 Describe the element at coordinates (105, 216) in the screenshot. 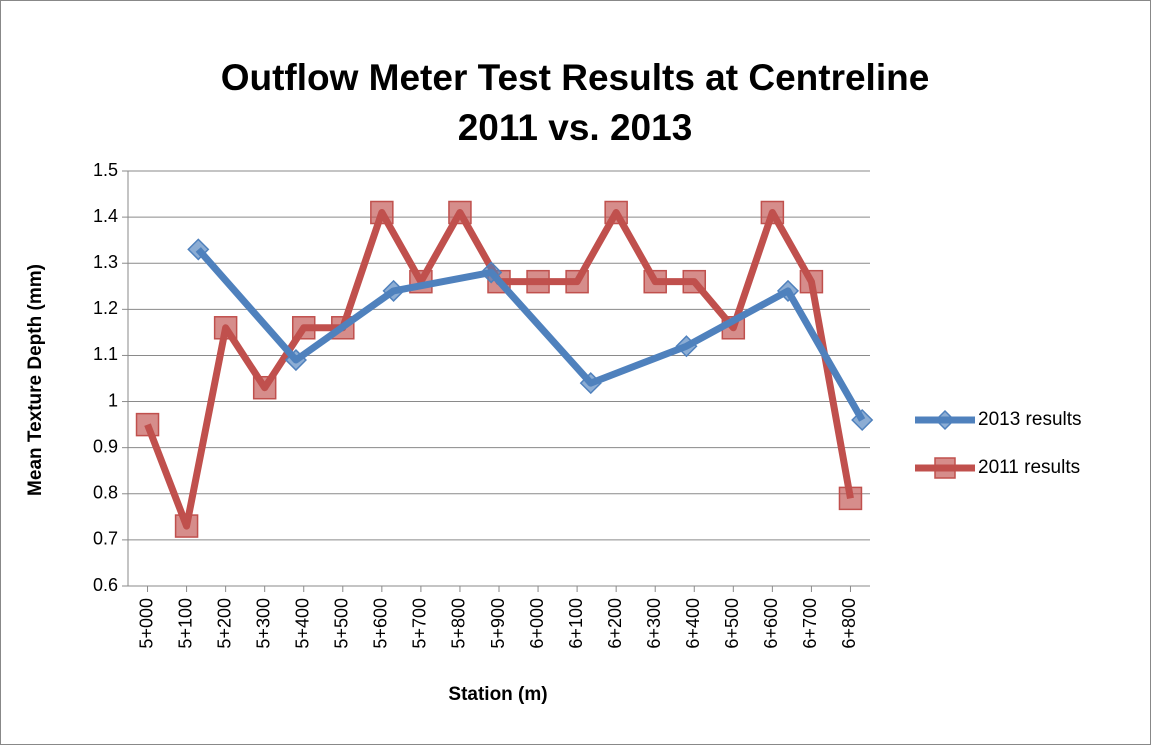

I see `y-tick-label: 1.4` at that location.